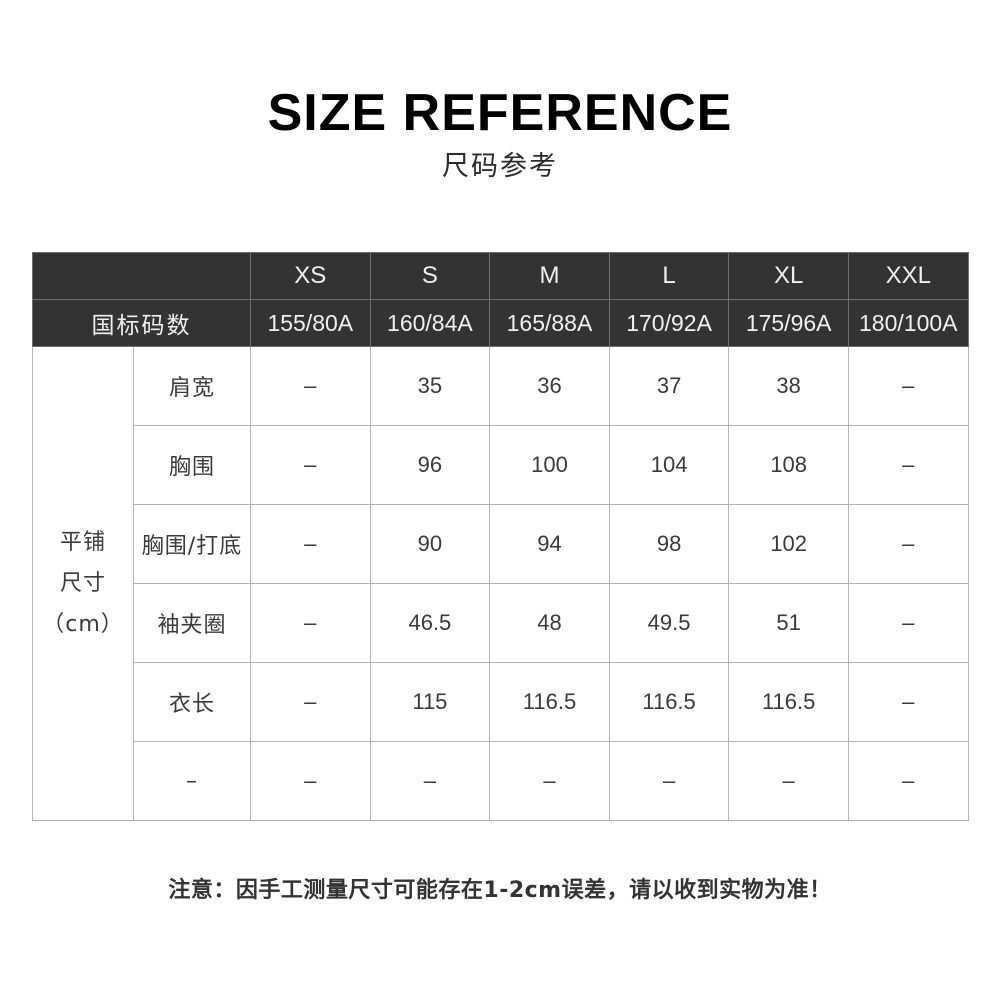 This screenshot has width=1000, height=1000. What do you see at coordinates (430, 781) in the screenshot?
I see `cell-empty-s: –` at bounding box center [430, 781].